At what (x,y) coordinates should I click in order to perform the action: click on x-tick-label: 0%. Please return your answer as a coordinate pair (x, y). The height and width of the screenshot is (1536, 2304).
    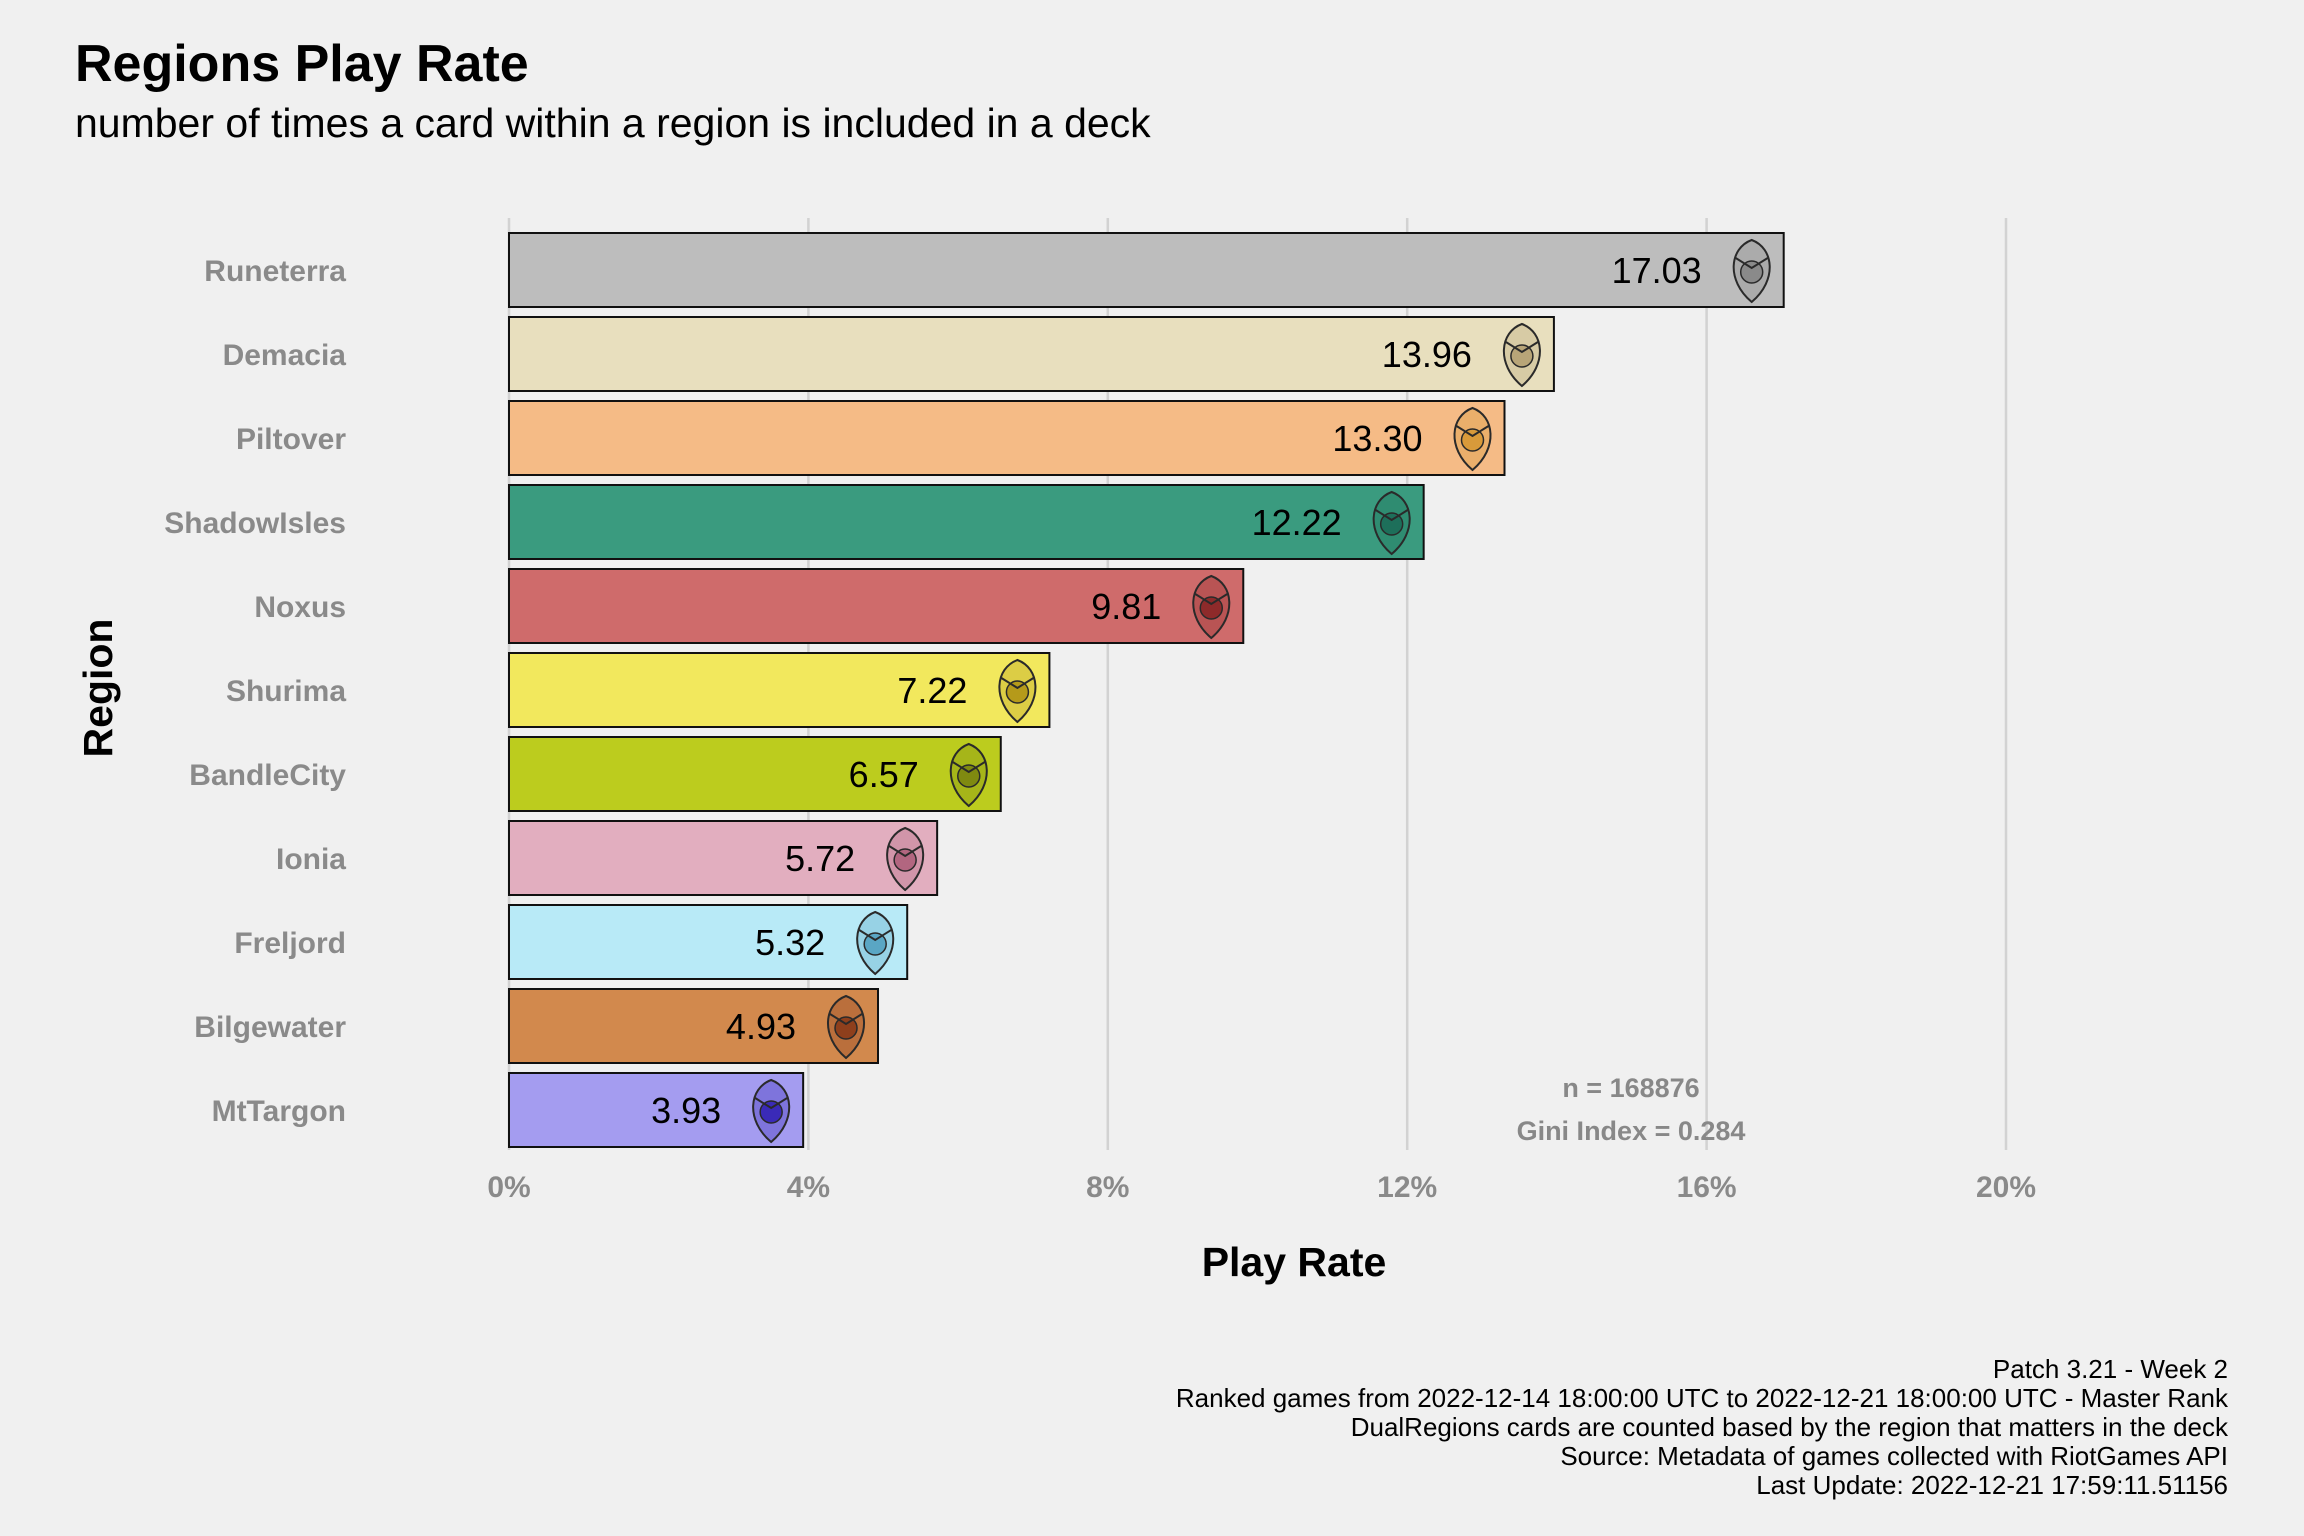
    Looking at the image, I should click on (508, 1187).